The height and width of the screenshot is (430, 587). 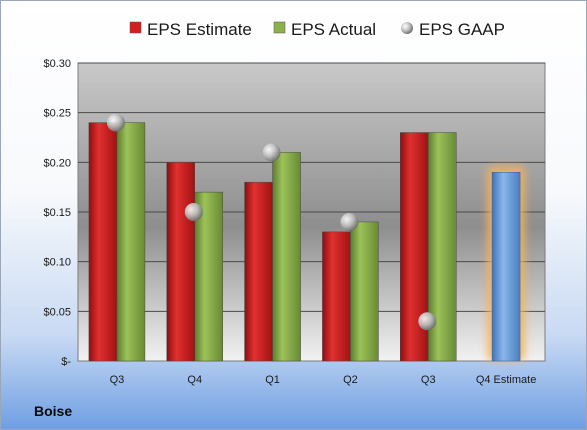 What do you see at coordinates (272, 380) in the screenshot?
I see `x-category-label: Q1` at bounding box center [272, 380].